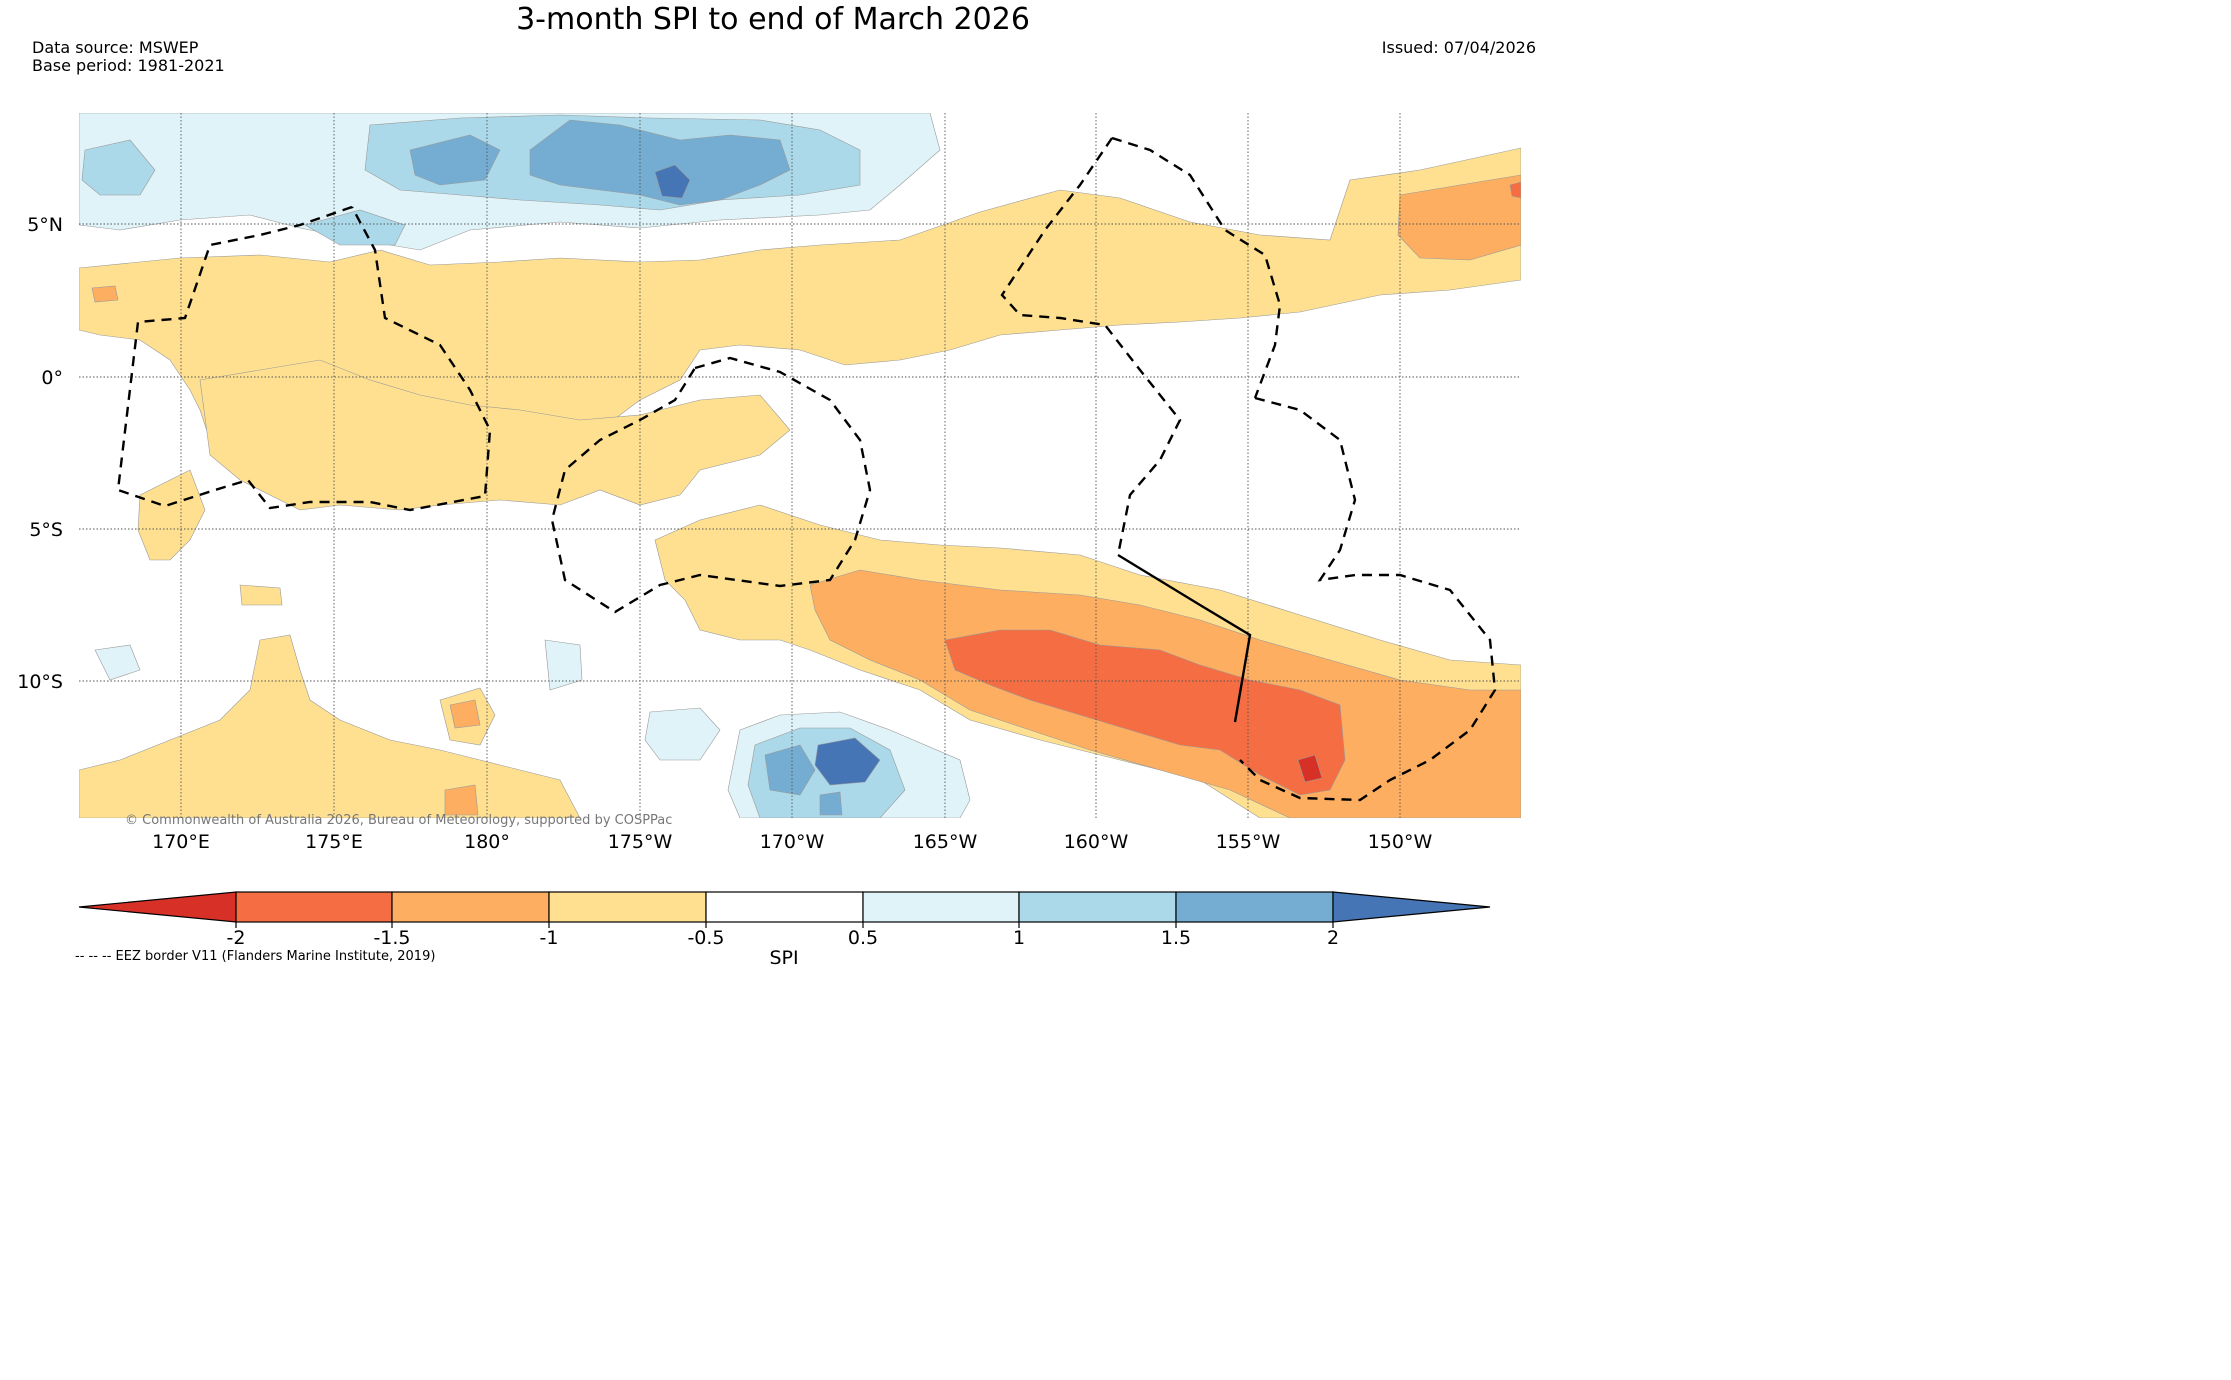  I want to click on lon-label-170e: 170°E, so click(181, 842).